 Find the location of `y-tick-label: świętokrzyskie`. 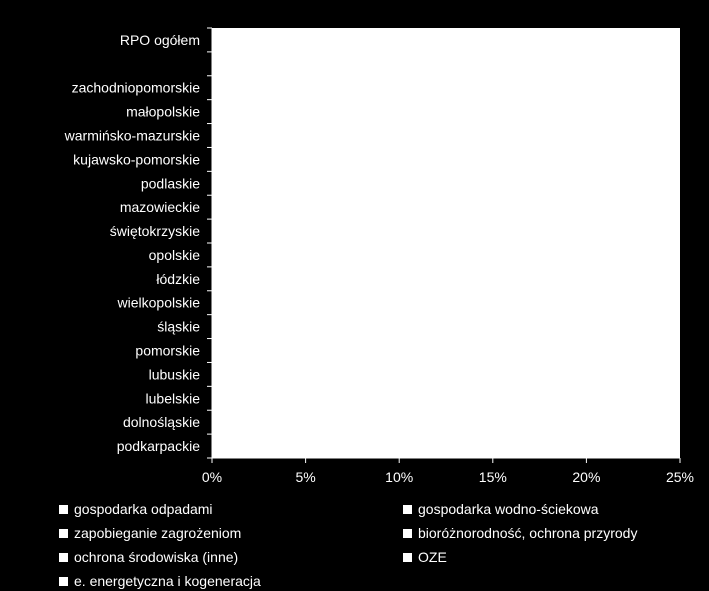

y-tick-label: świętokrzyskie is located at coordinates (155, 231).